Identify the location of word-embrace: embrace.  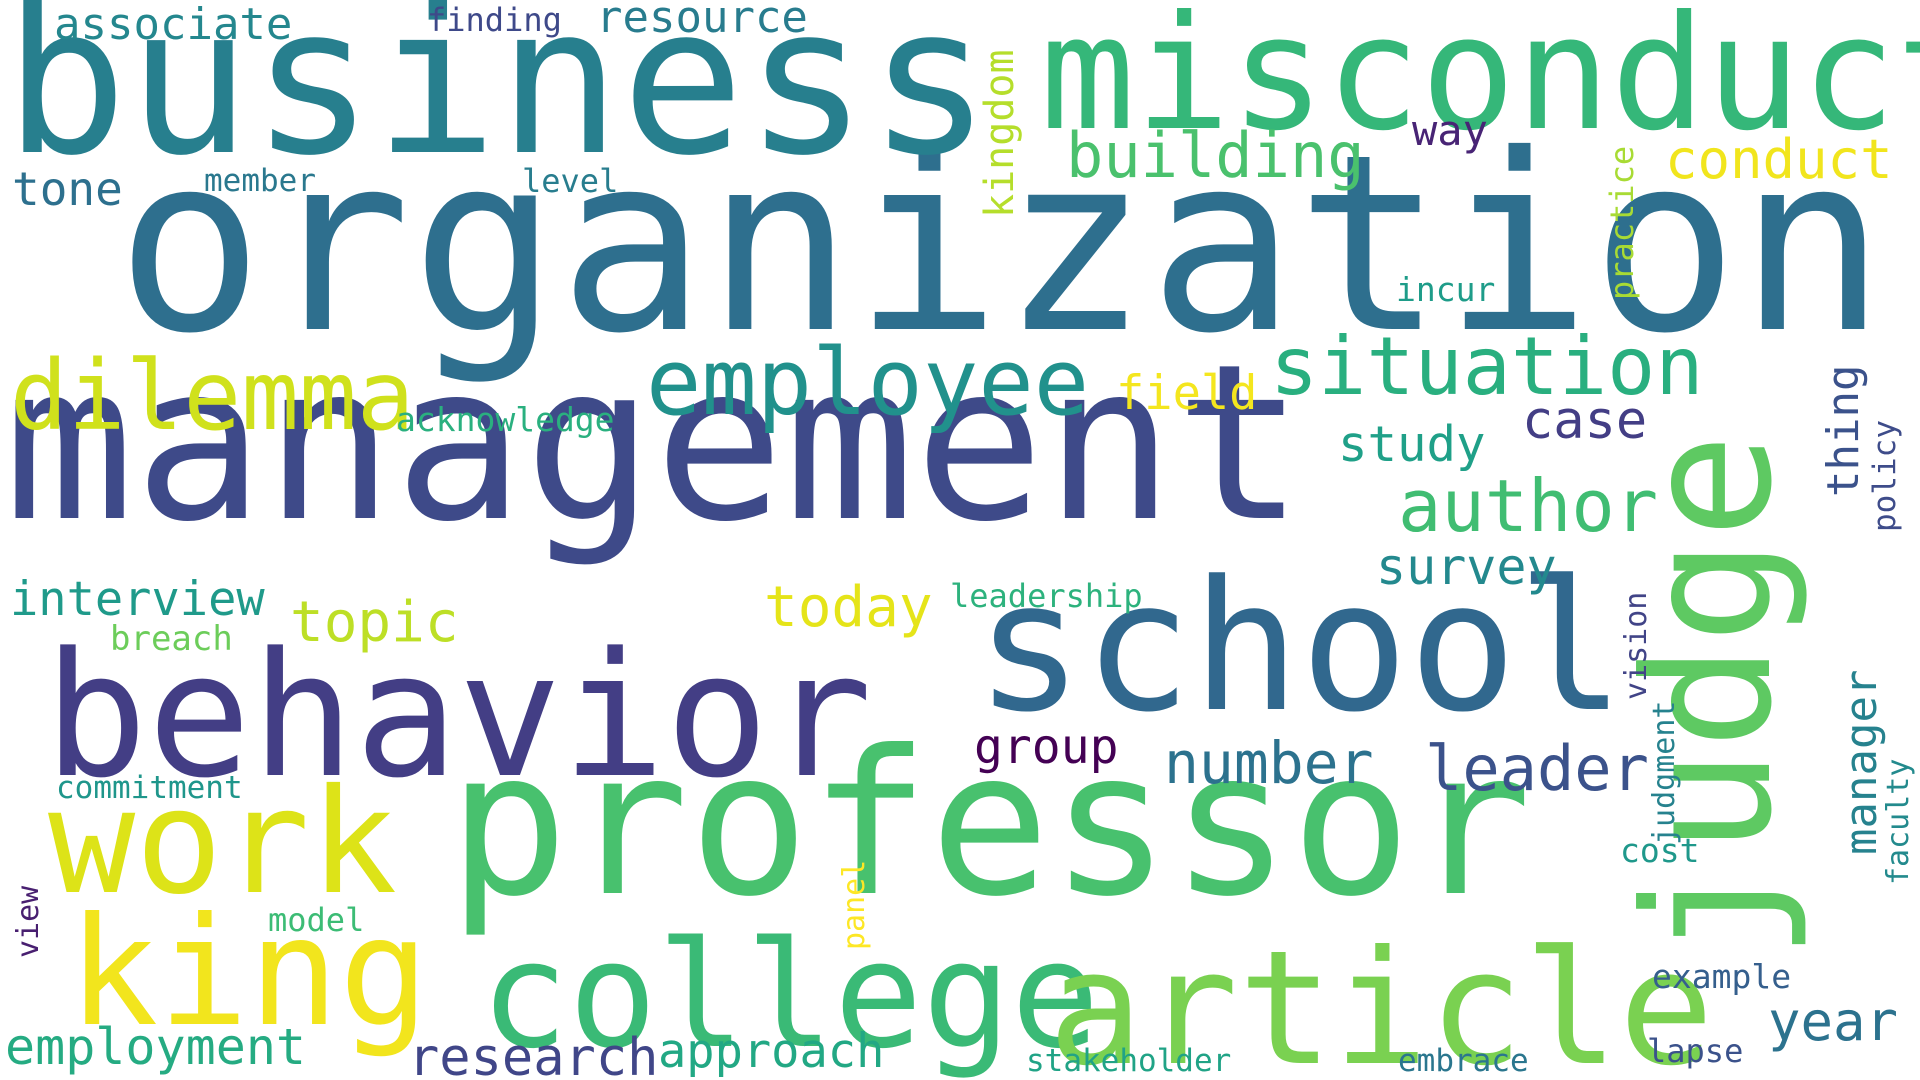
(1463, 1061).